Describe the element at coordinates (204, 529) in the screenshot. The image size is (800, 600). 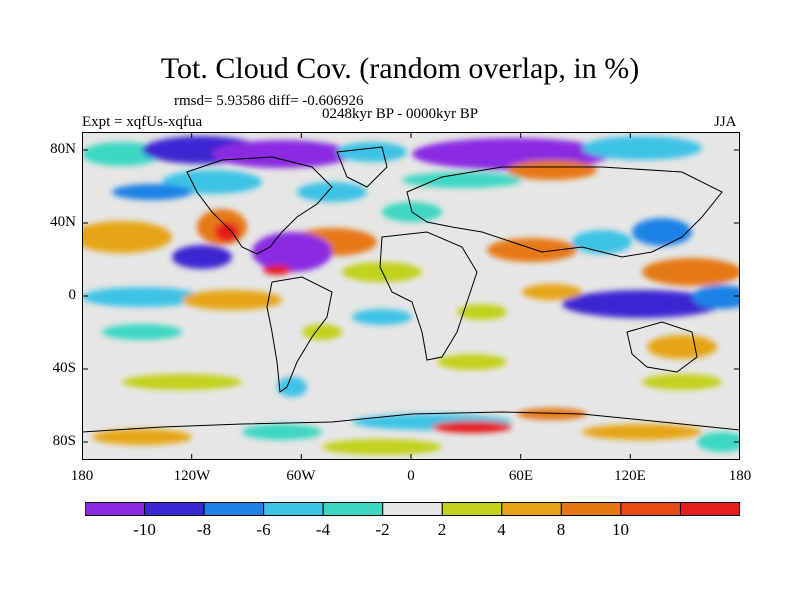
I see `colorbar-label-minus8: -8` at that location.